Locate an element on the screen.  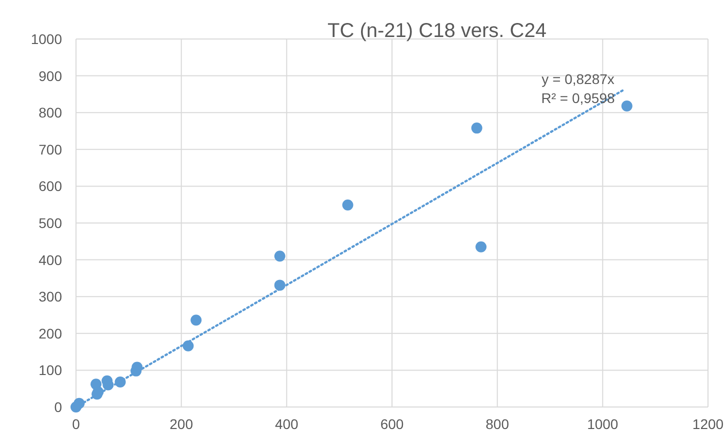
x-tick-label: 200 is located at coordinates (182, 424).